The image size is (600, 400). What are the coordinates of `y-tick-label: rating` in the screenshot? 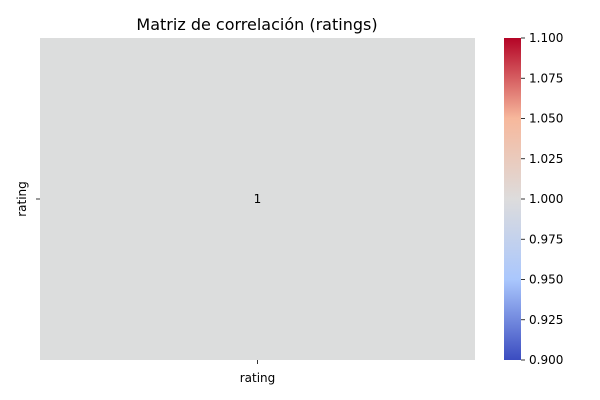 It's located at (22, 199).